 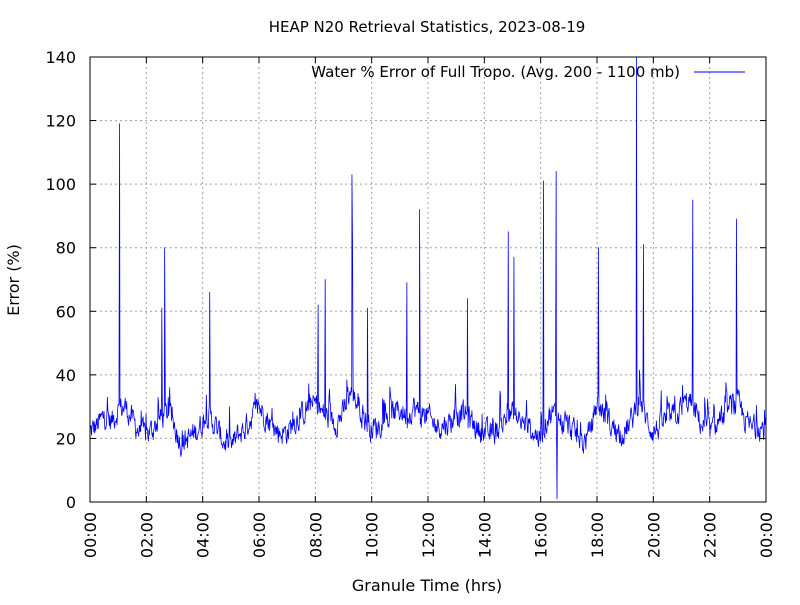 I want to click on y-tick-label: 140, so click(x=60, y=57).